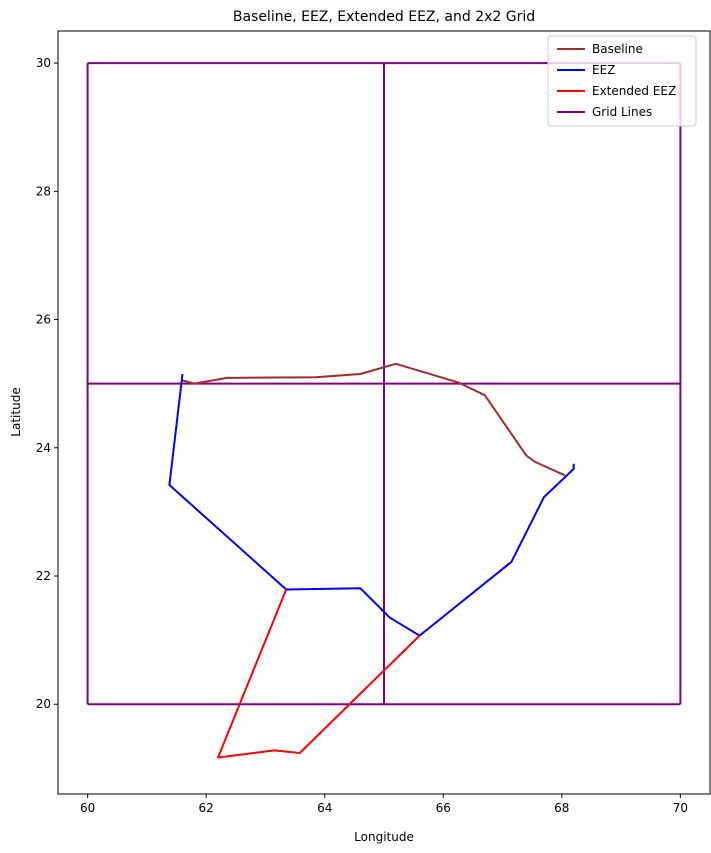 The width and height of the screenshot is (711, 853). I want to click on series-line-extended-eez, so click(319, 674).